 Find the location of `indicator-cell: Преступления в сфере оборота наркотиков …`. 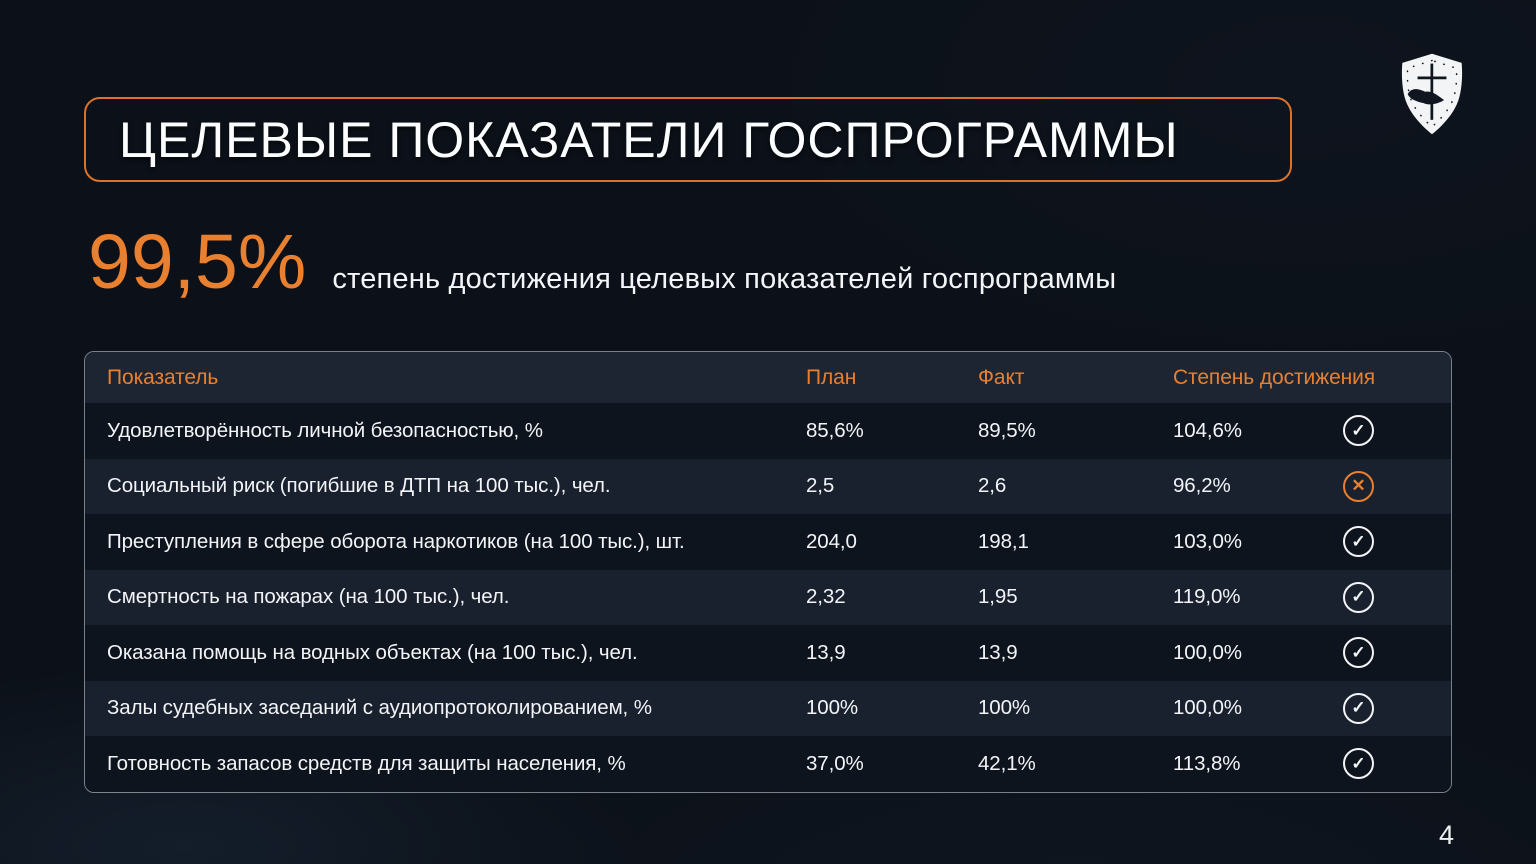

indicator-cell: Преступления в сфере оборота наркотиков … is located at coordinates (396, 541).